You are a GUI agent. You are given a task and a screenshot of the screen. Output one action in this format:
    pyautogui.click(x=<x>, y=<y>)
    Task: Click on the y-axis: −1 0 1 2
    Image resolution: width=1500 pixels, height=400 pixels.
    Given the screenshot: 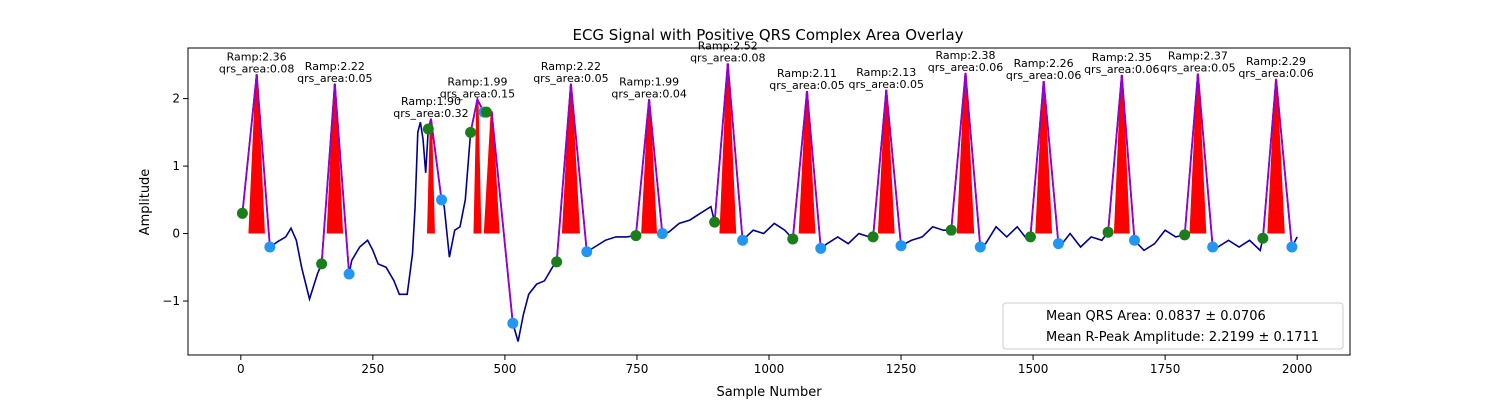 What is the action you would take?
    pyautogui.click(x=175, y=200)
    